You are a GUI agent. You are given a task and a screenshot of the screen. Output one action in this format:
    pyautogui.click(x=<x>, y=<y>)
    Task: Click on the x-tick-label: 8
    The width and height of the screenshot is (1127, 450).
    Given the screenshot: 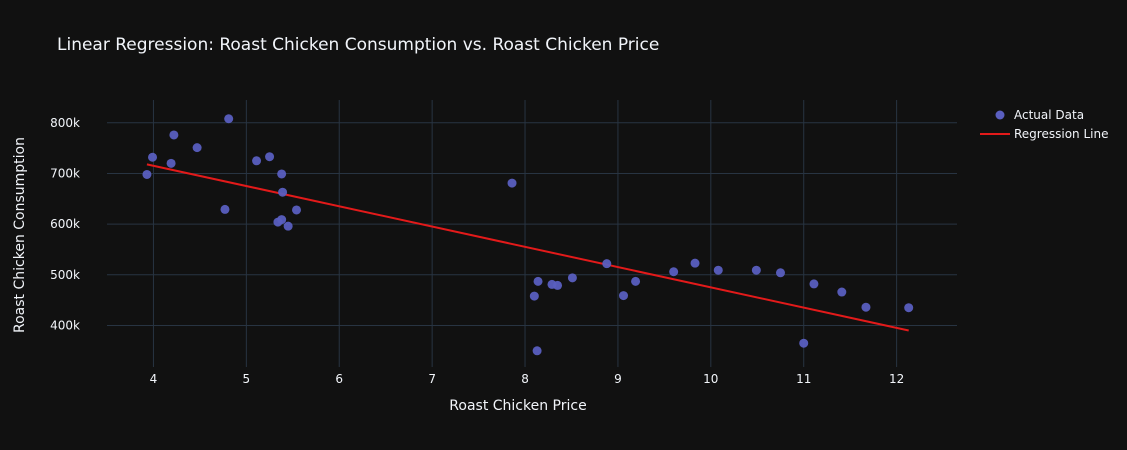 What is the action you would take?
    pyautogui.click(x=525, y=379)
    